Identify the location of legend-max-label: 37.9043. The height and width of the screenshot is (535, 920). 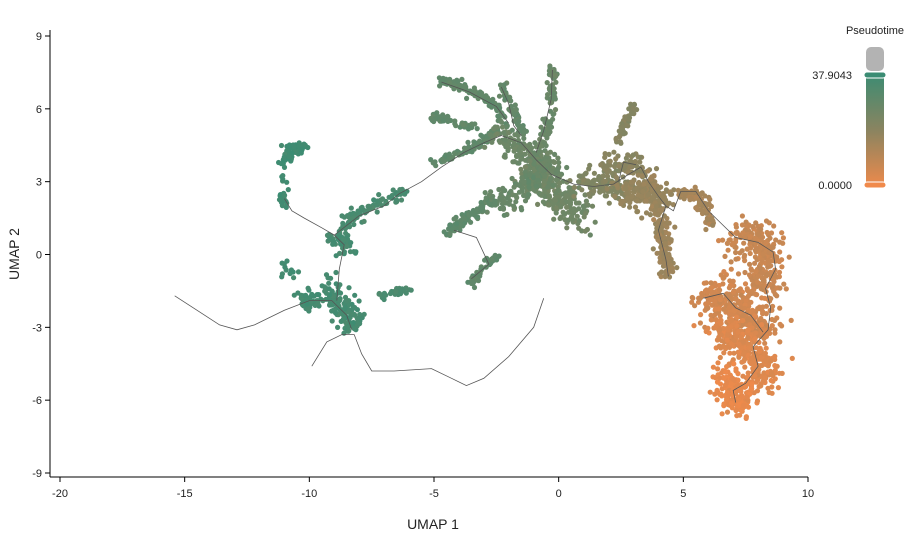
(832, 76).